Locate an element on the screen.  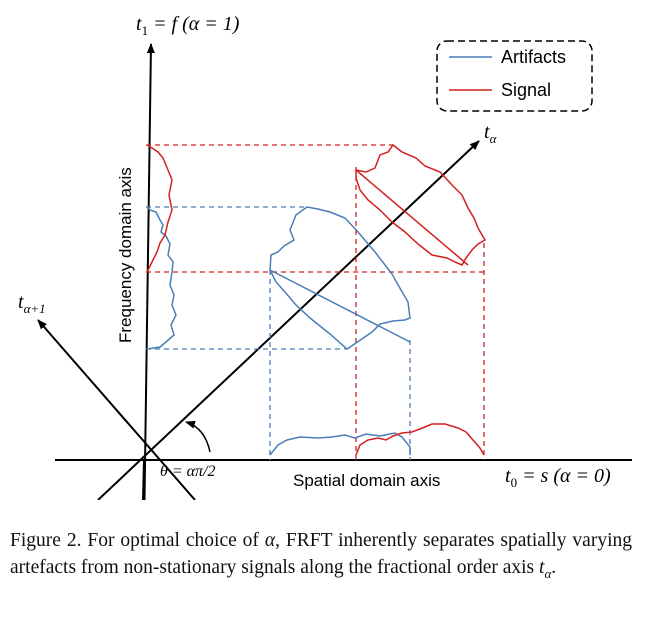
t1-axis is located at coordinates (149, 271).